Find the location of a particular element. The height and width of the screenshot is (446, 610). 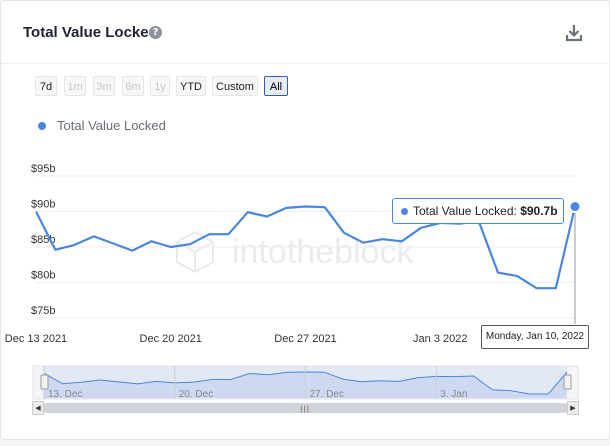

scroll-left-button: ◀ is located at coordinates (38, 408).